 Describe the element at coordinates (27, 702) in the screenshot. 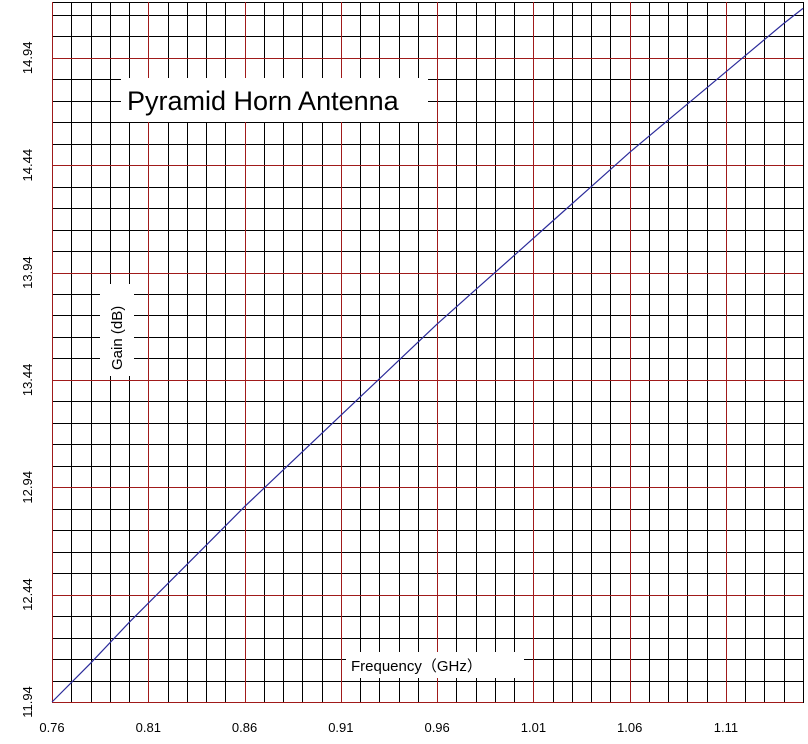

I see `y-tick-label: 11.94` at that location.